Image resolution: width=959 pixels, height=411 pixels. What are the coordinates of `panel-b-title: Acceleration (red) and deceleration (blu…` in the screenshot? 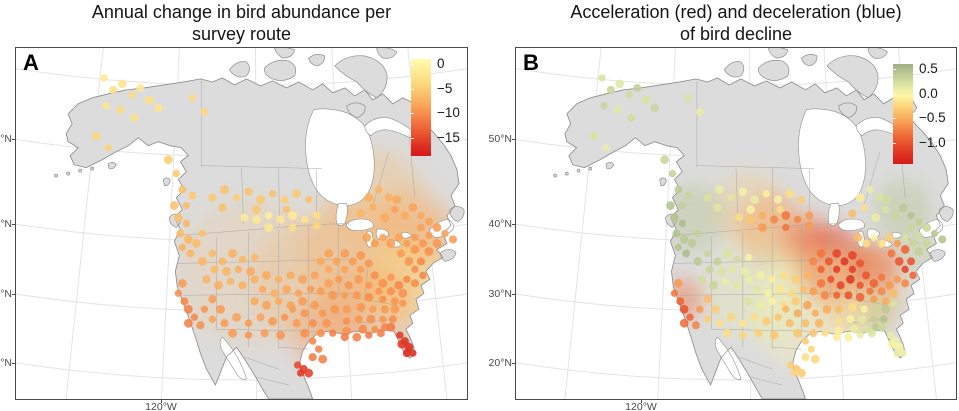 It's located at (736, 23).